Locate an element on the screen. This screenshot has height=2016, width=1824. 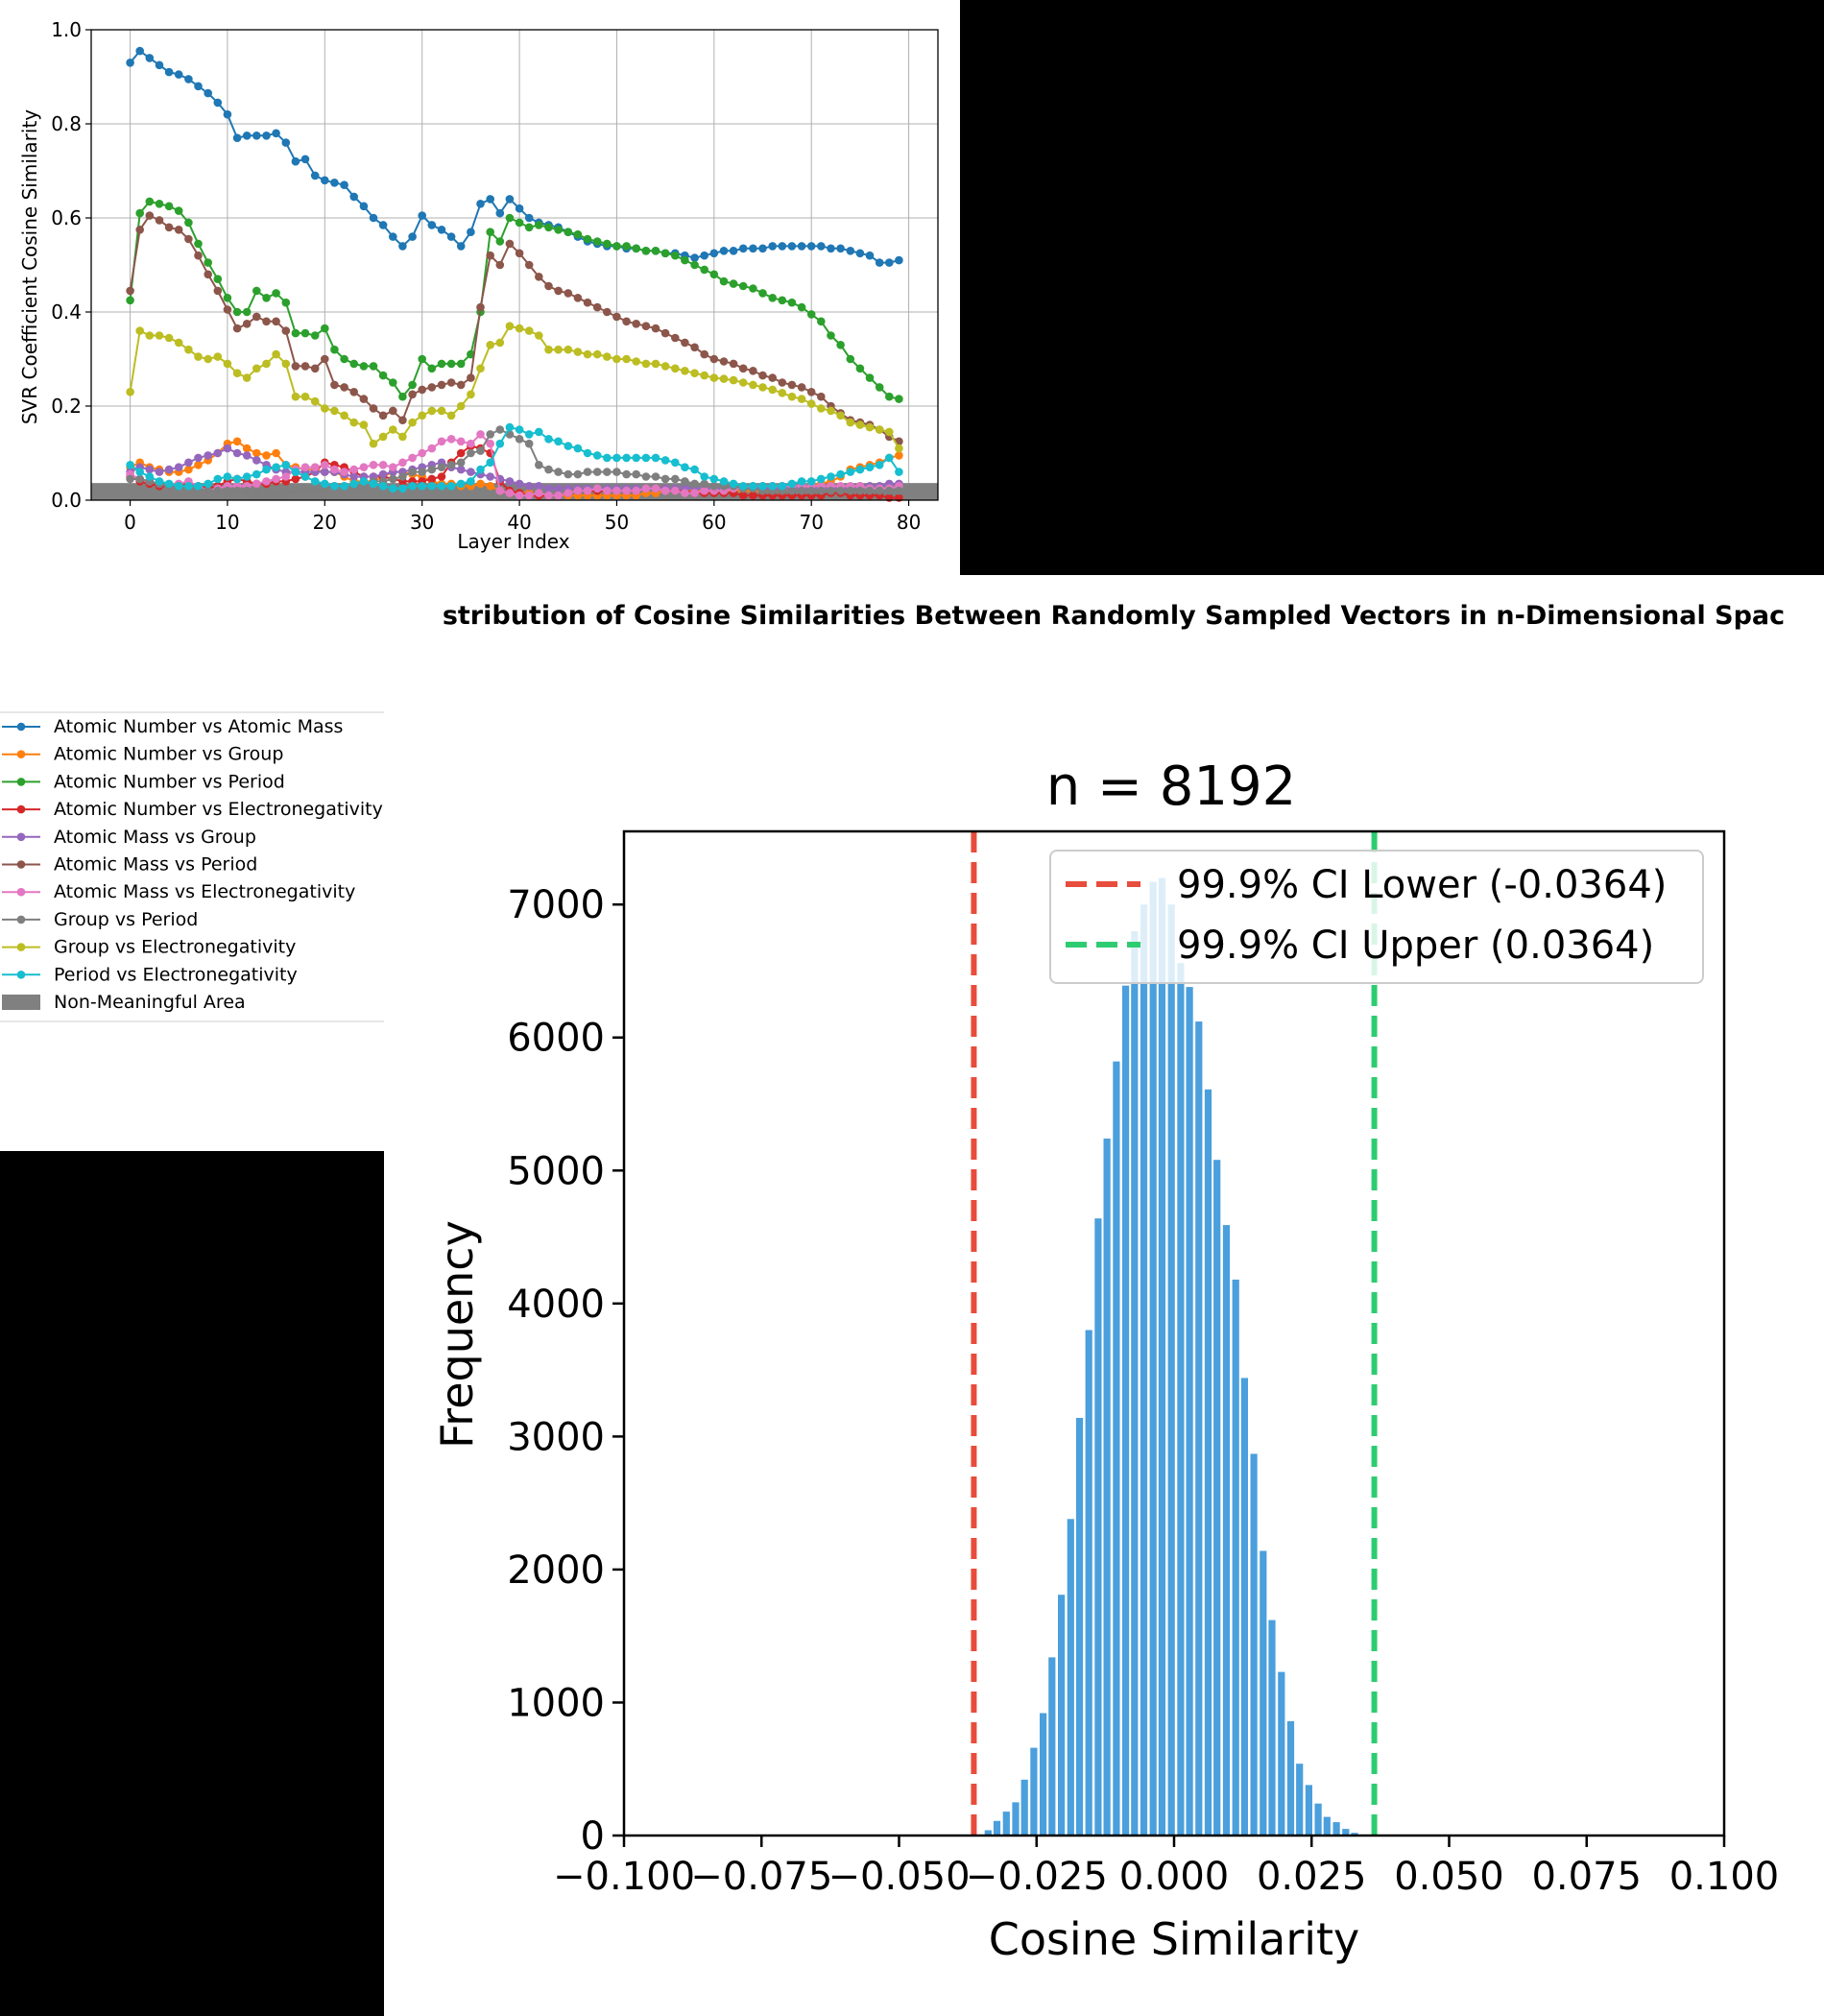
legend-item: Atomic Mass vs Electronegativity is located at coordinates (178, 891).